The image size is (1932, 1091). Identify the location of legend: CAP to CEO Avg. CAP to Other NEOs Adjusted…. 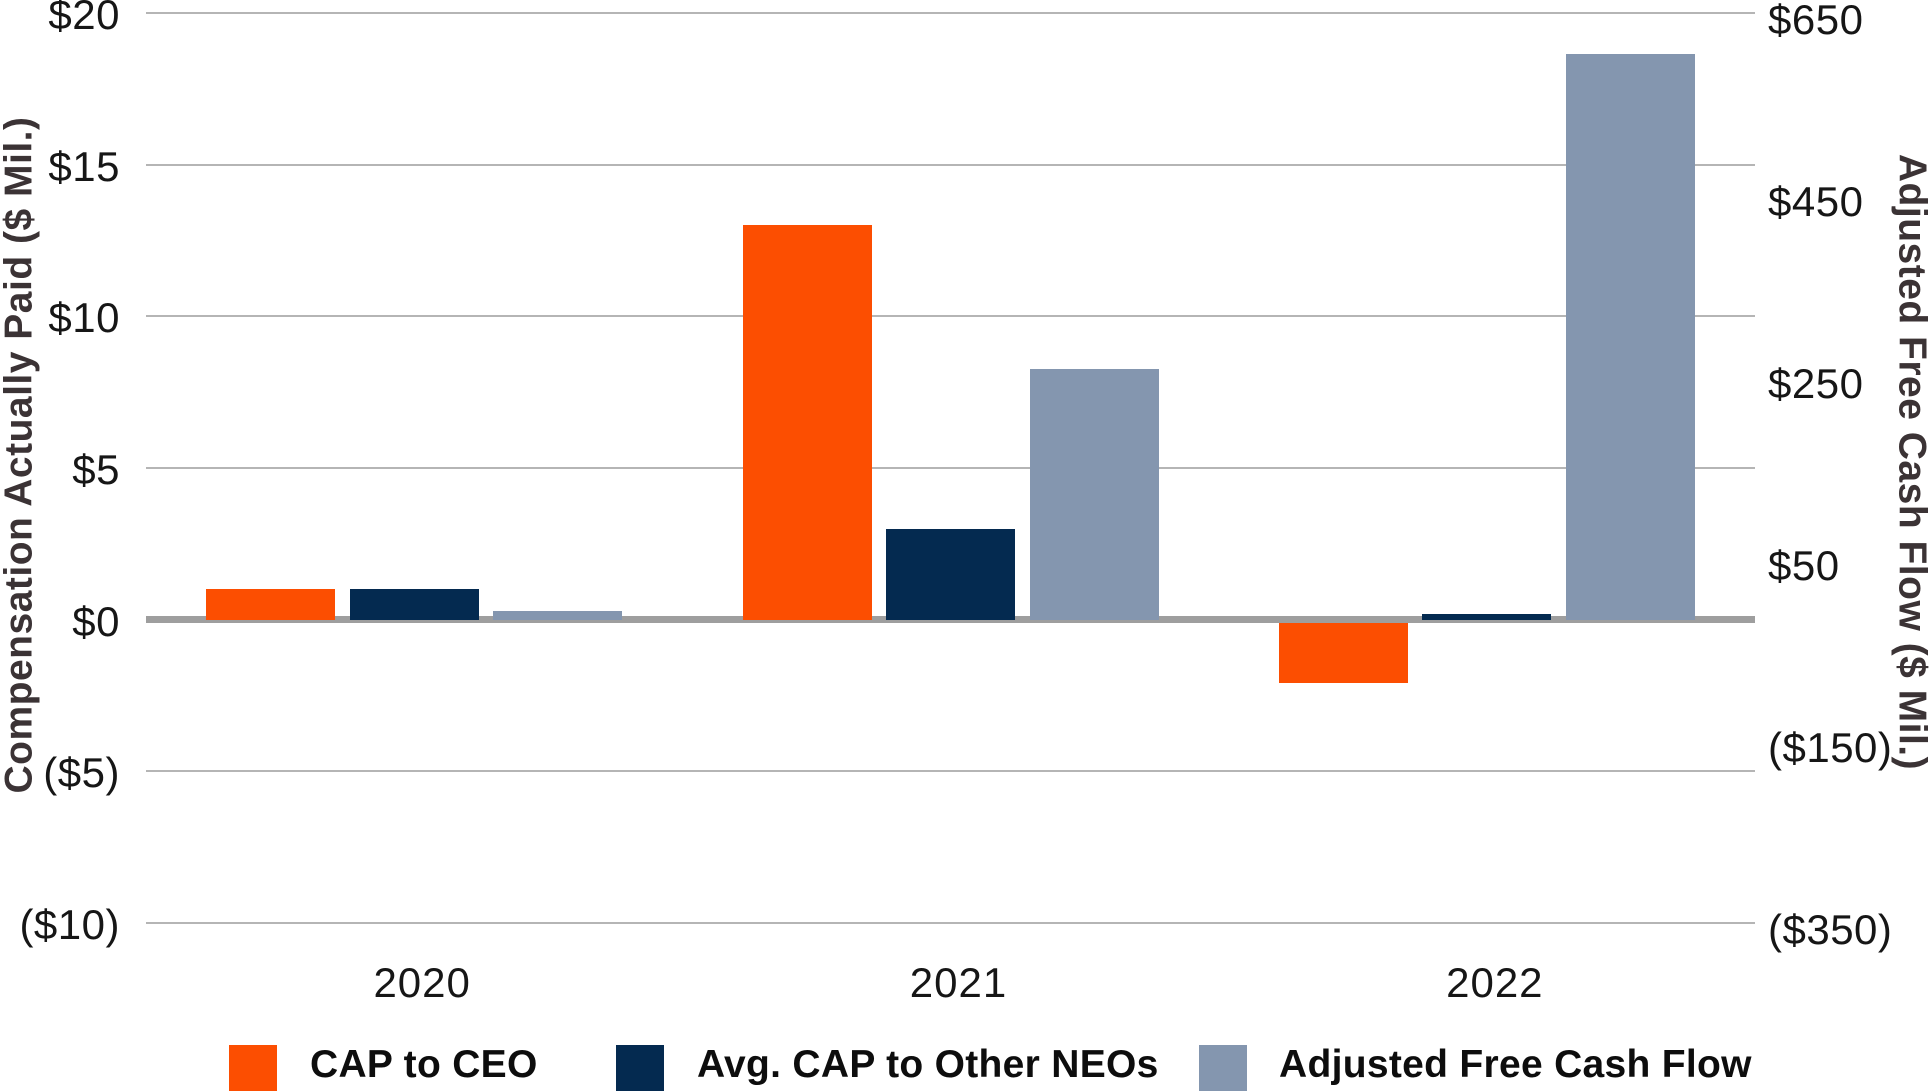
(966, 1066).